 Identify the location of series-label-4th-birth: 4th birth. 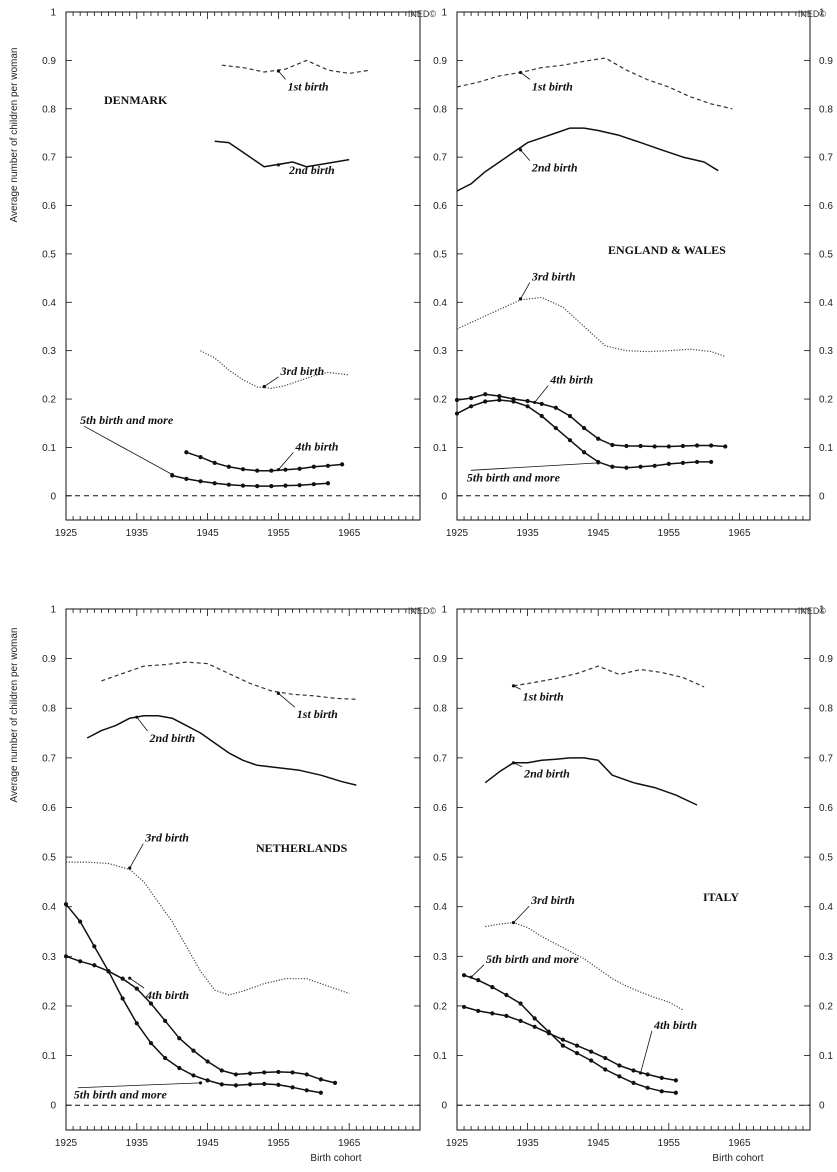
(571, 380).